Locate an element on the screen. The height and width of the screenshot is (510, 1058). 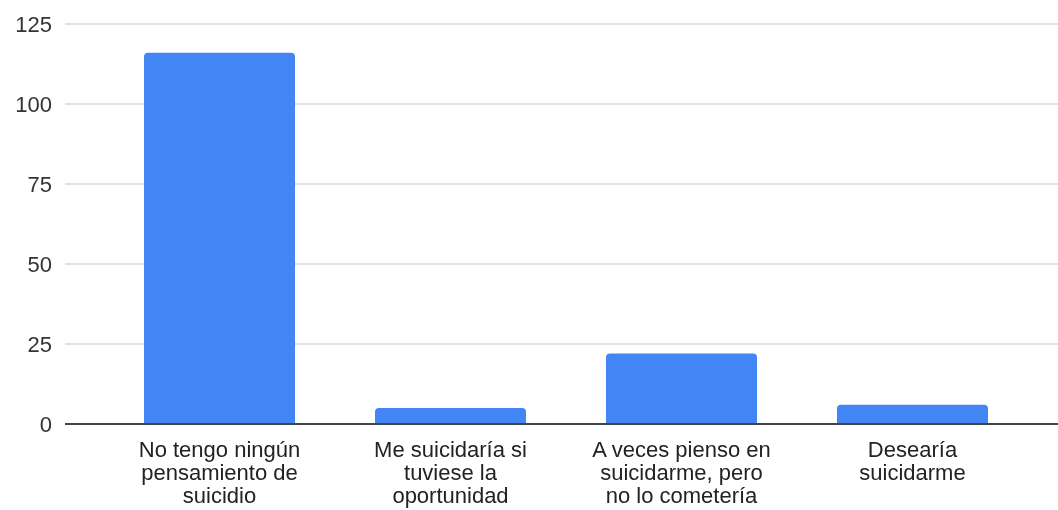
y-tick-label: 0 is located at coordinates (45, 424).